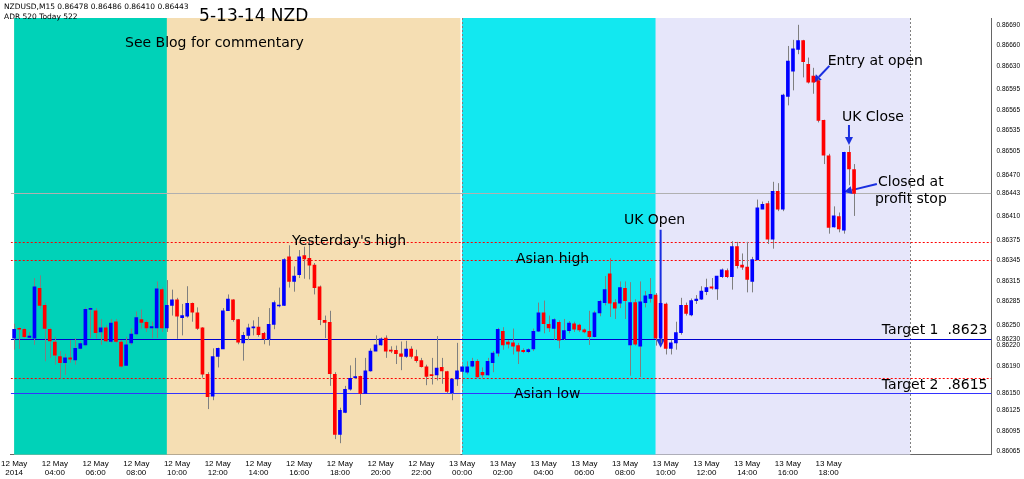 The image size is (1024, 479). Describe the element at coordinates (875, 61) in the screenshot. I see `annotation: Entry at open` at that location.